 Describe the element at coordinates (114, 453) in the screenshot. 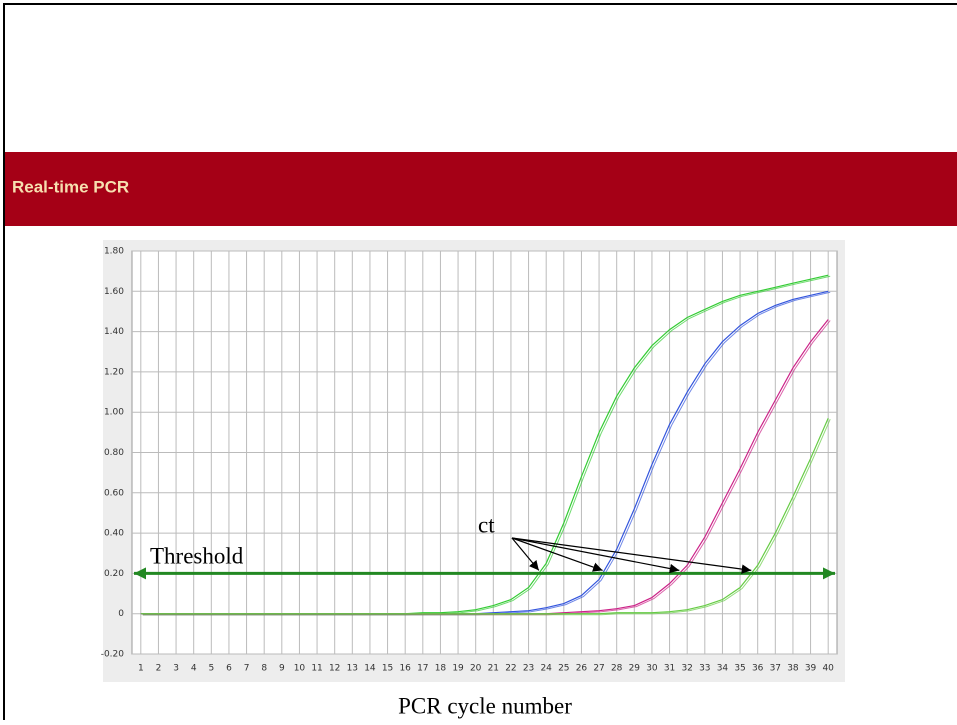

I see `y-tick-label: 0.80` at that location.